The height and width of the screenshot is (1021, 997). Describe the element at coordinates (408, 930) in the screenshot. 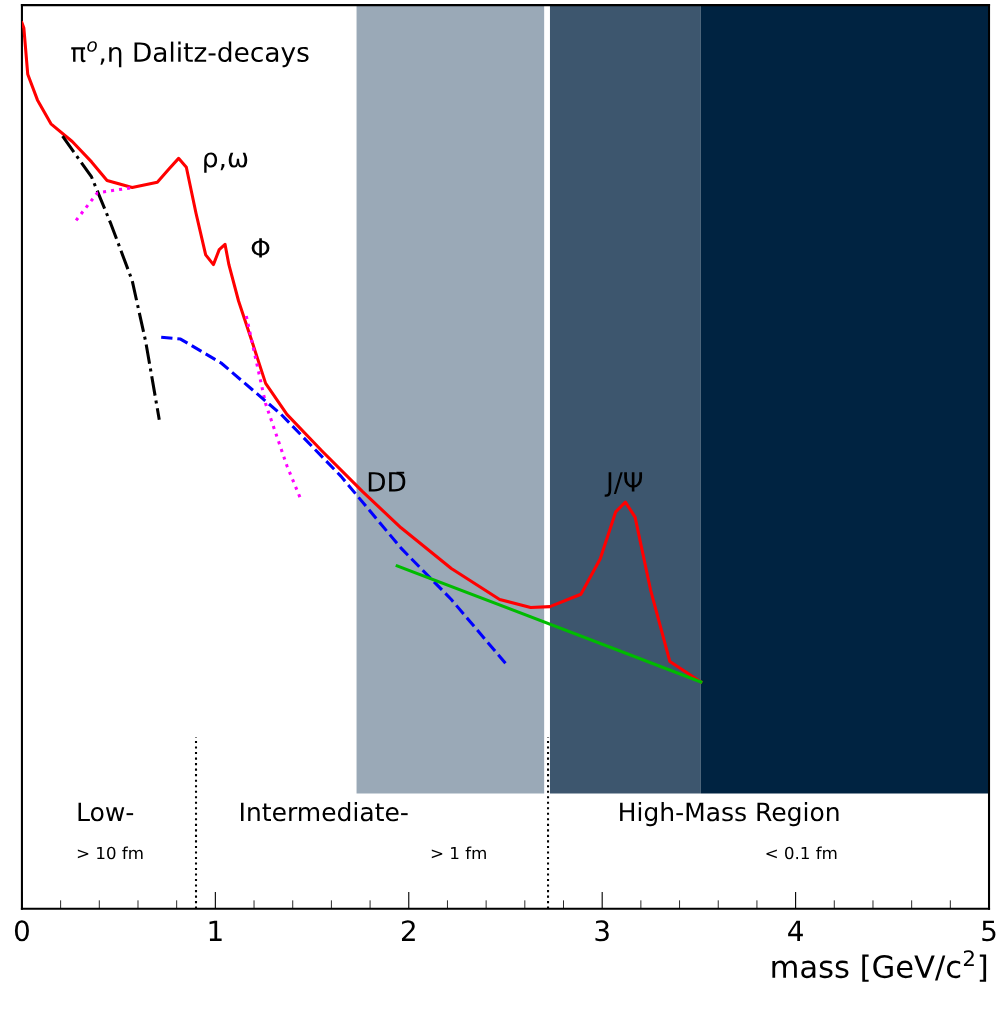

I see `x-tick-label: 2` at that location.